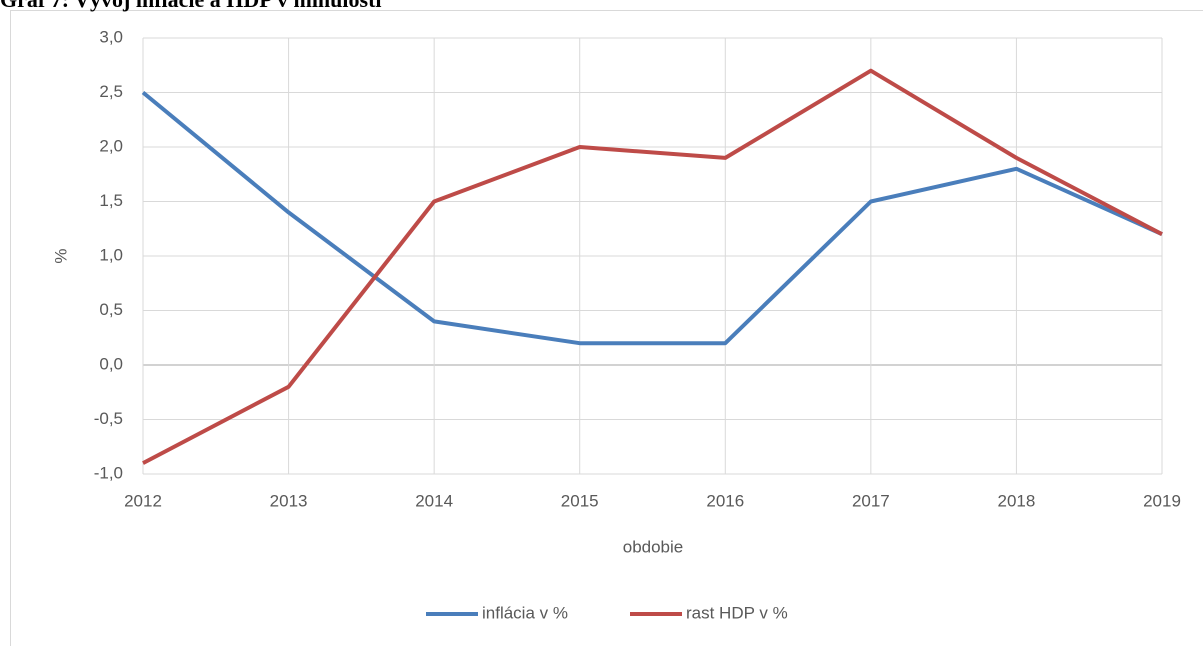 Image resolution: width=1203 pixels, height=651 pixels. Describe the element at coordinates (580, 500) in the screenshot. I see `x-tick-label: 2015` at that location.